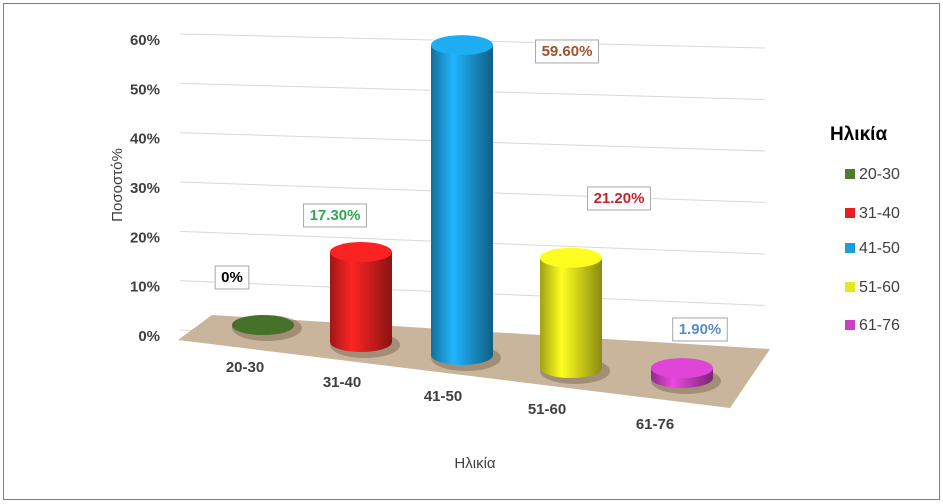 This screenshot has height=504, width=943. I want to click on legend-label: 31-40, so click(879, 213).